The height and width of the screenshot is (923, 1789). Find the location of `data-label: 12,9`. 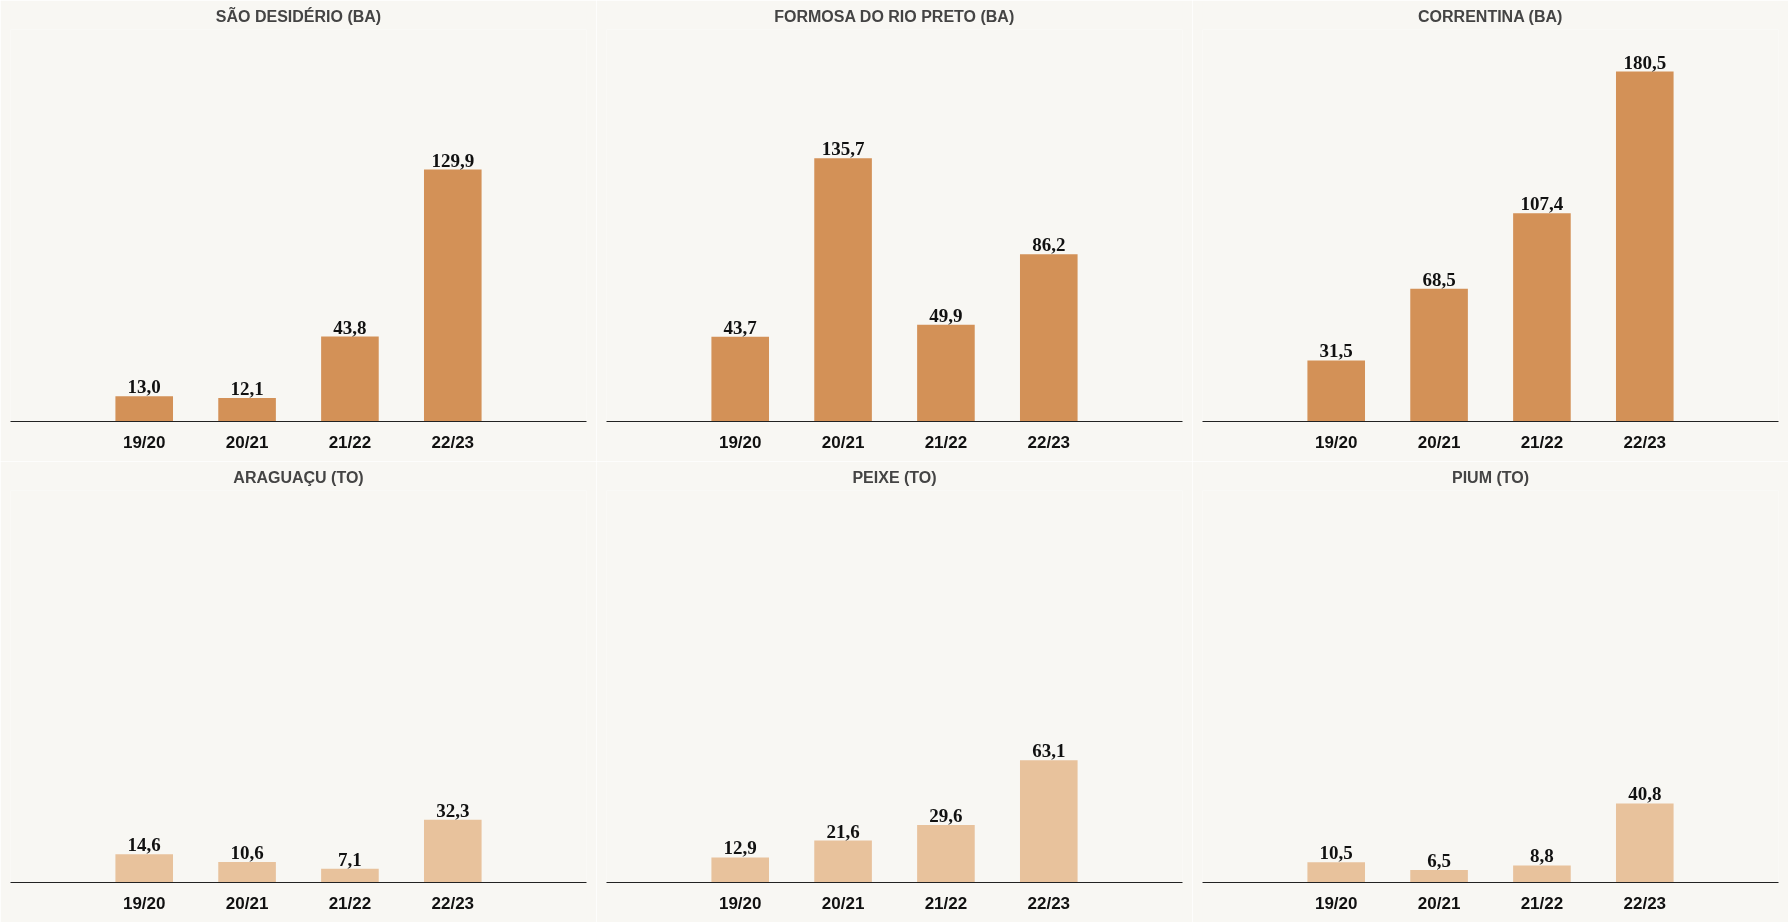

data-label: 12,9 is located at coordinates (740, 848).